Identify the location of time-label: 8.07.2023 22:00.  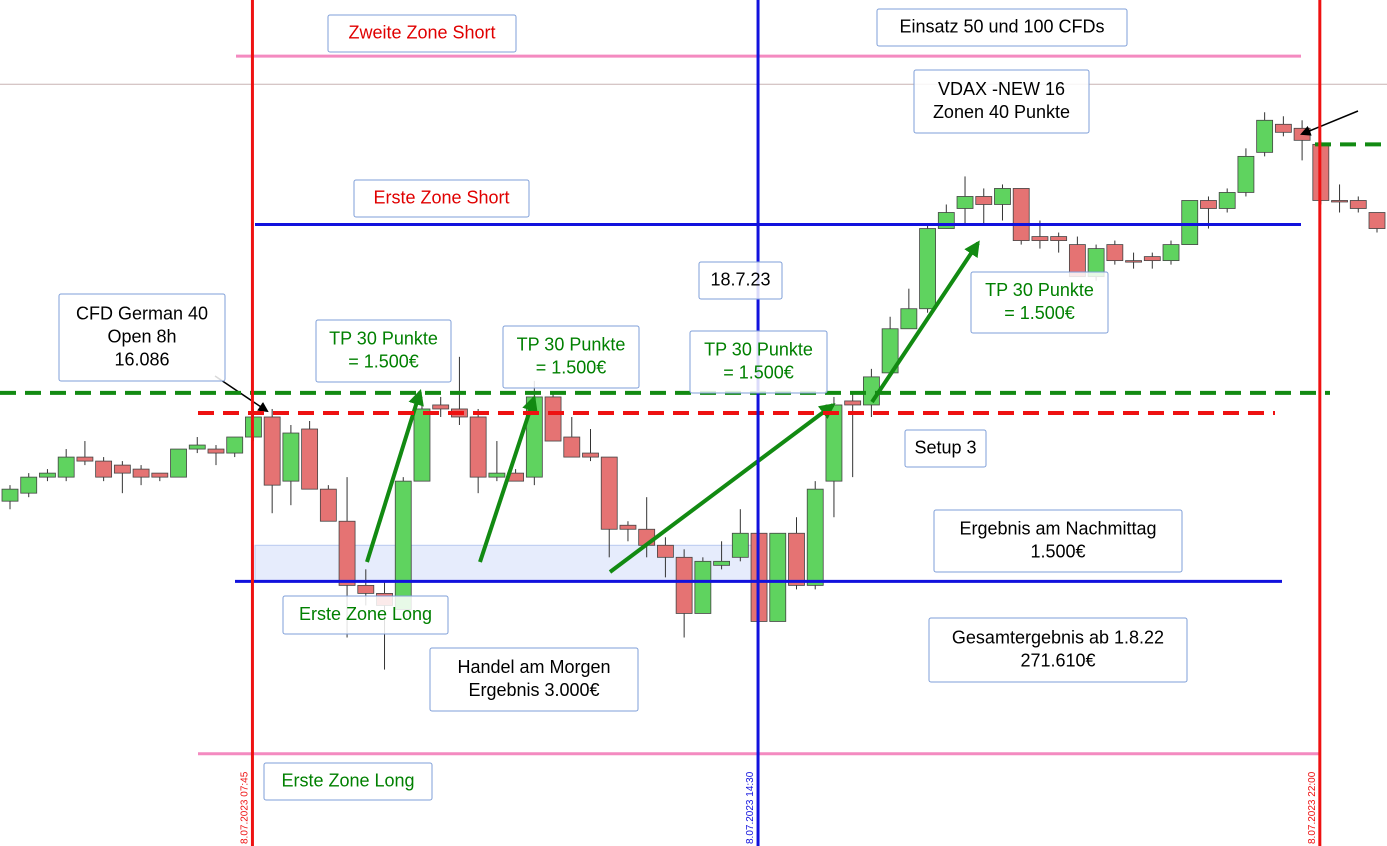
(1312, 807).